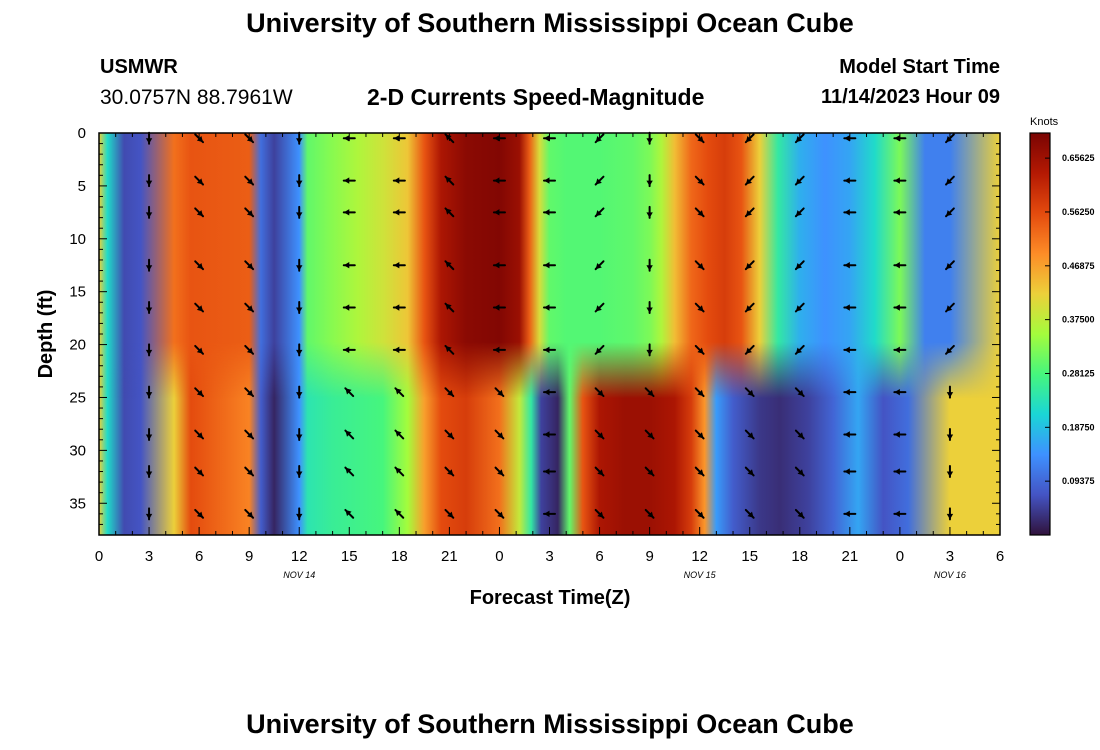 Image resolution: width=1100 pixels, height=750 pixels. What do you see at coordinates (849, 556) in the screenshot?
I see `x-tick-label: 21` at bounding box center [849, 556].